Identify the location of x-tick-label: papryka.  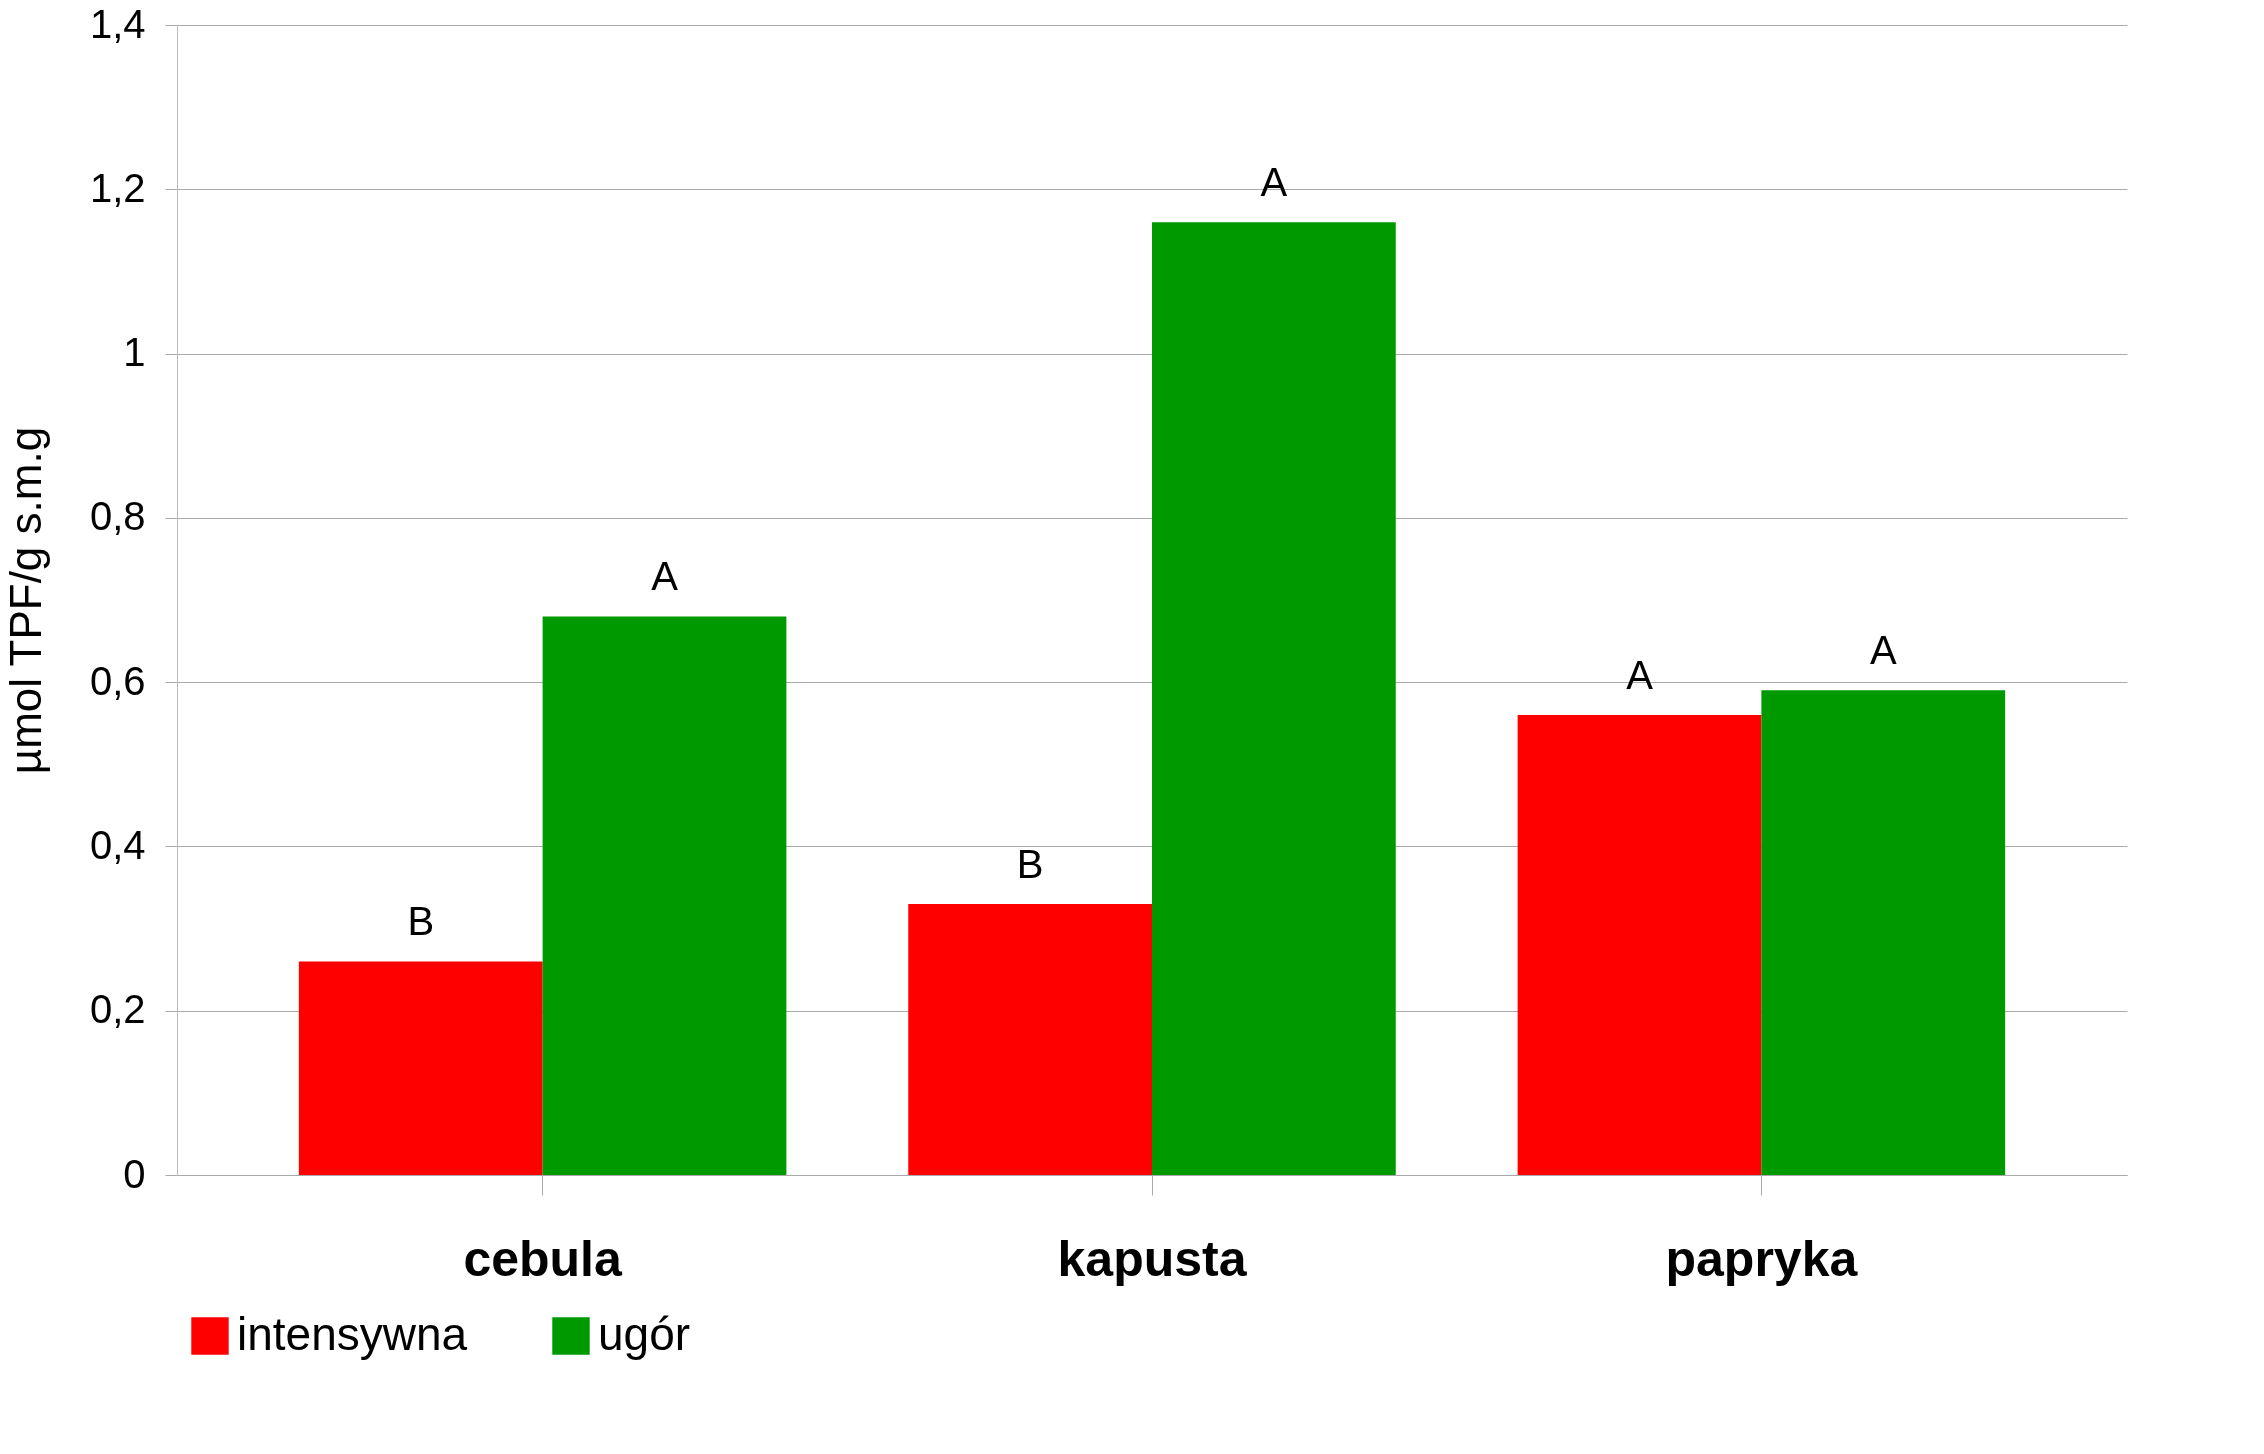
(1762, 1258).